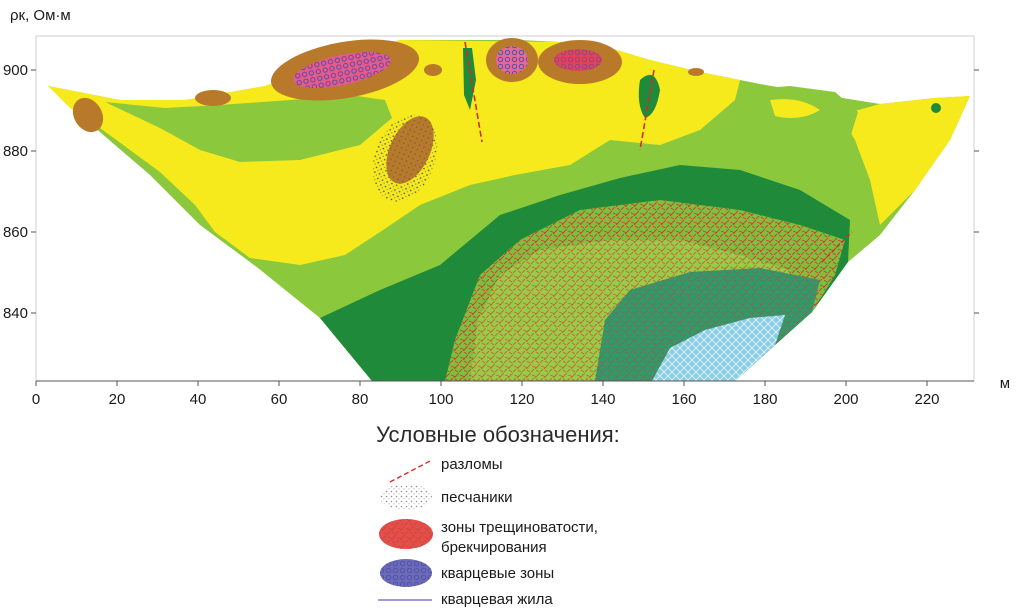 This screenshot has height=611, width=1024. Describe the element at coordinates (683, 399) in the screenshot. I see `x-tick-label: 160` at that location.